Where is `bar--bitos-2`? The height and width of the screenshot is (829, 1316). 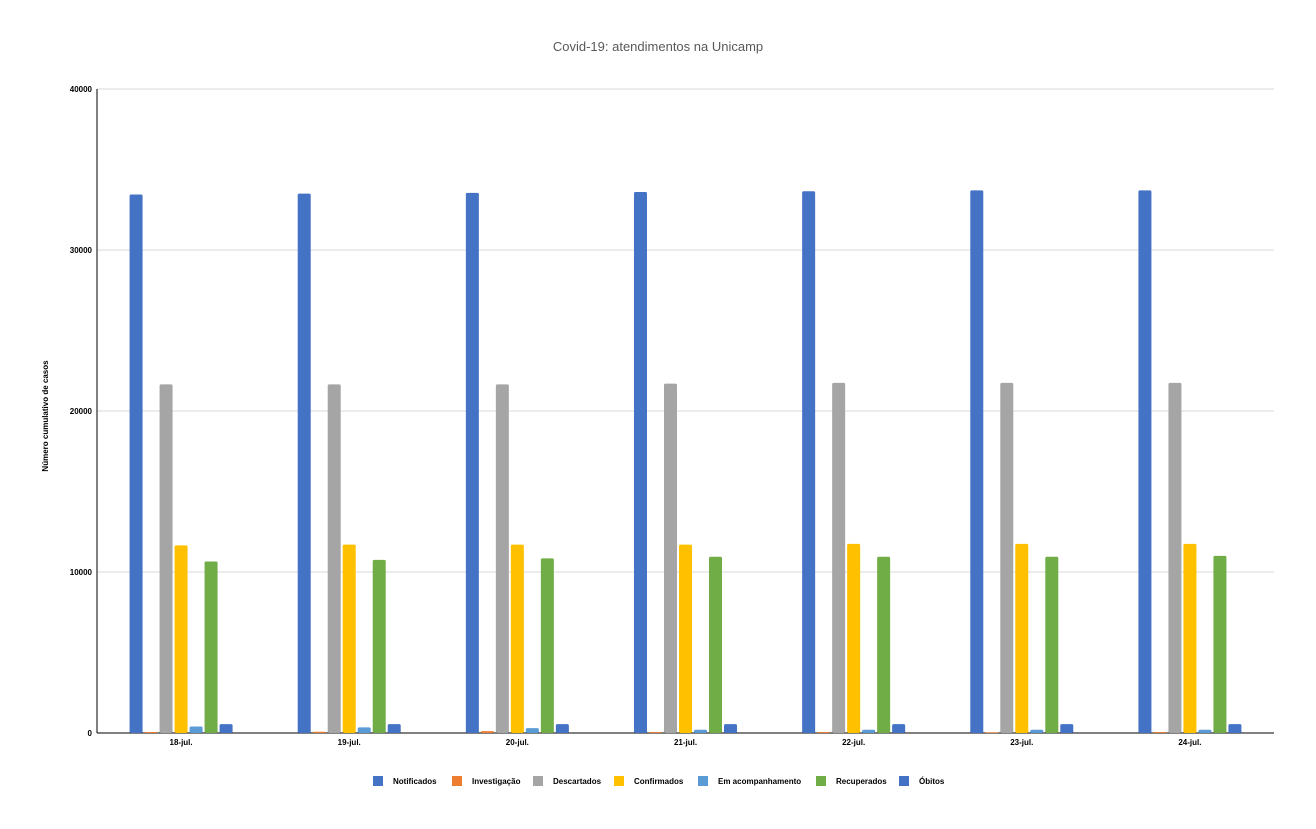
bar--bitos-2 is located at coordinates (562, 728).